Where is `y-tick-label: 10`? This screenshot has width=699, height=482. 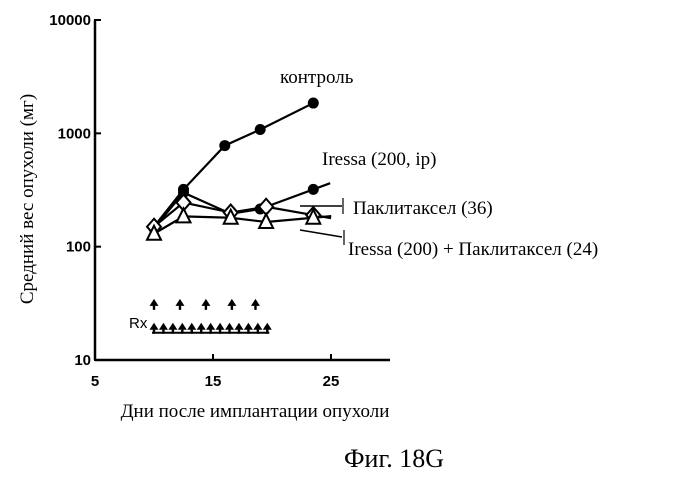 y-tick-label: 10 is located at coordinates (82, 360).